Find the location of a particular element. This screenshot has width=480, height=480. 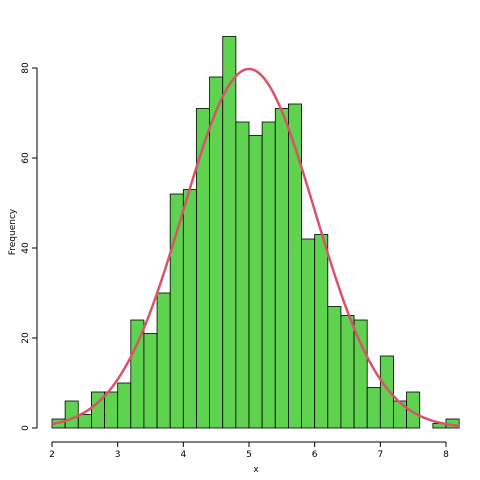

x-tick-label: 7 is located at coordinates (380, 455).